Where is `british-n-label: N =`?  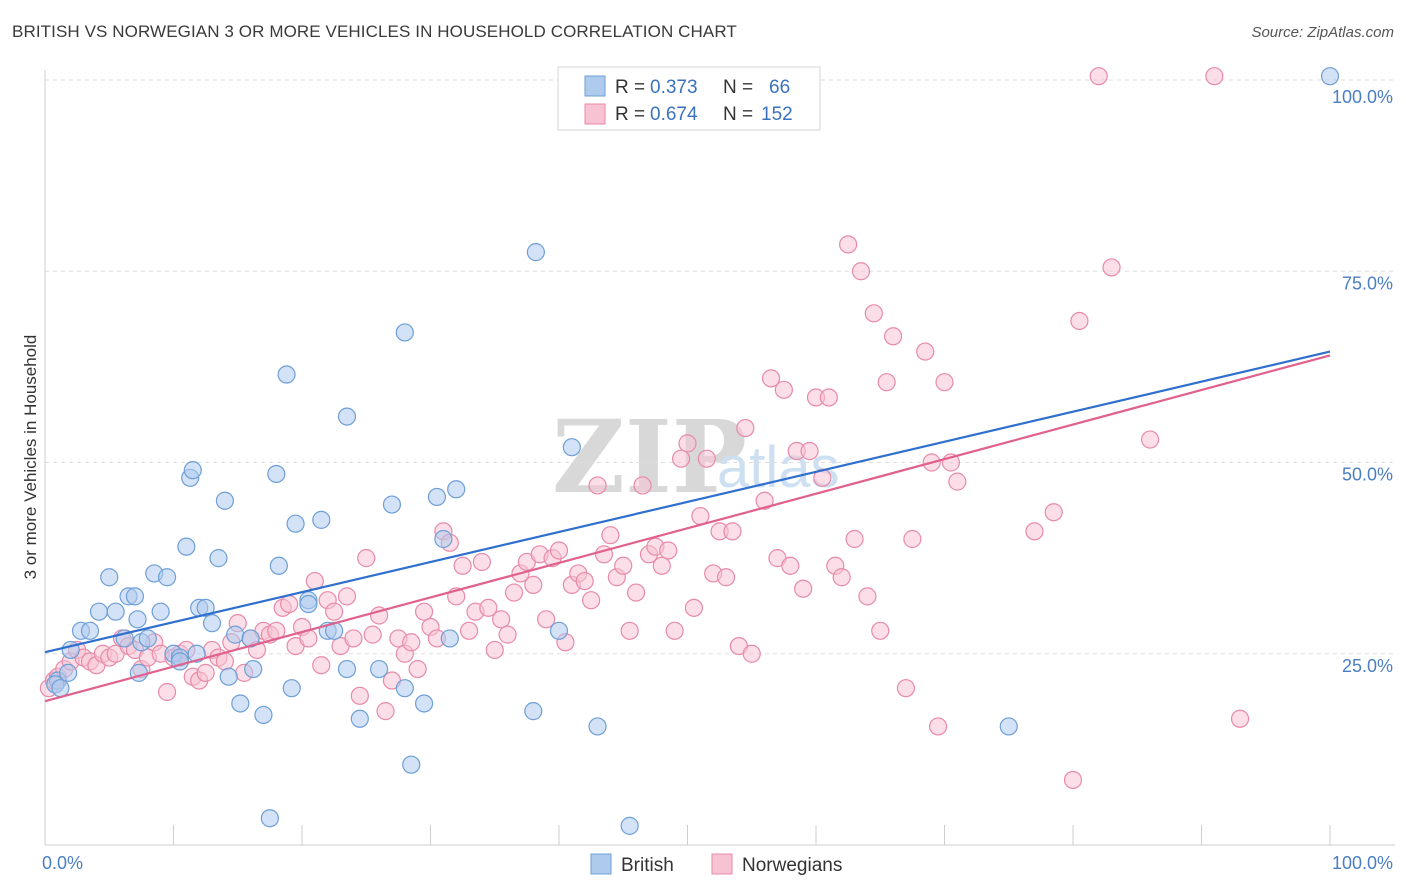
british-n-label: N = is located at coordinates (738, 87).